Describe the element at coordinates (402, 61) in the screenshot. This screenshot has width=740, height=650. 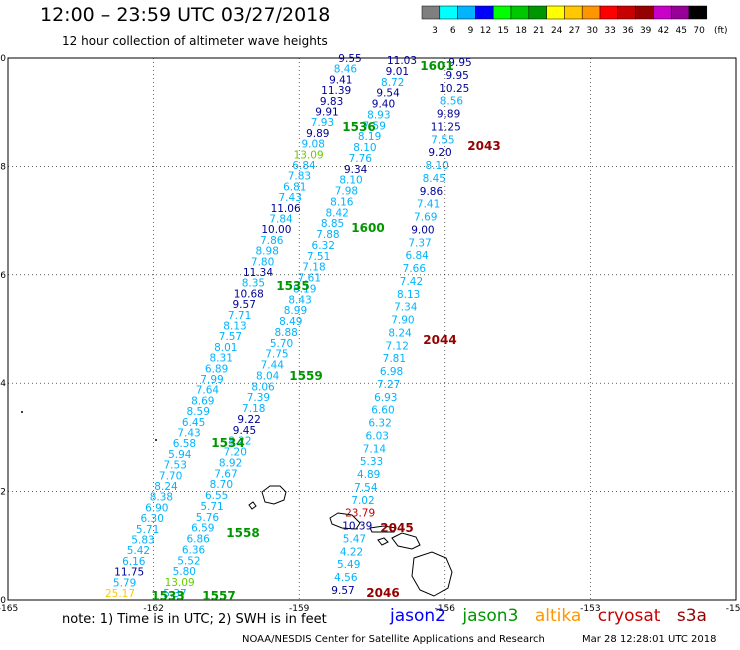
I see `swh-value-label: 11.03` at that location.